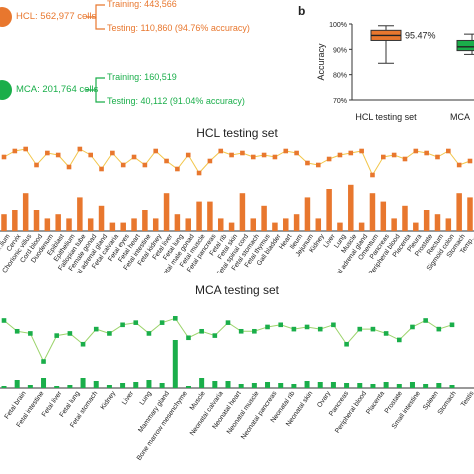 The image size is (474, 474). I want to click on mca-testing-label: Testing: 40,112 (91.04% accuracy), so click(176, 101).